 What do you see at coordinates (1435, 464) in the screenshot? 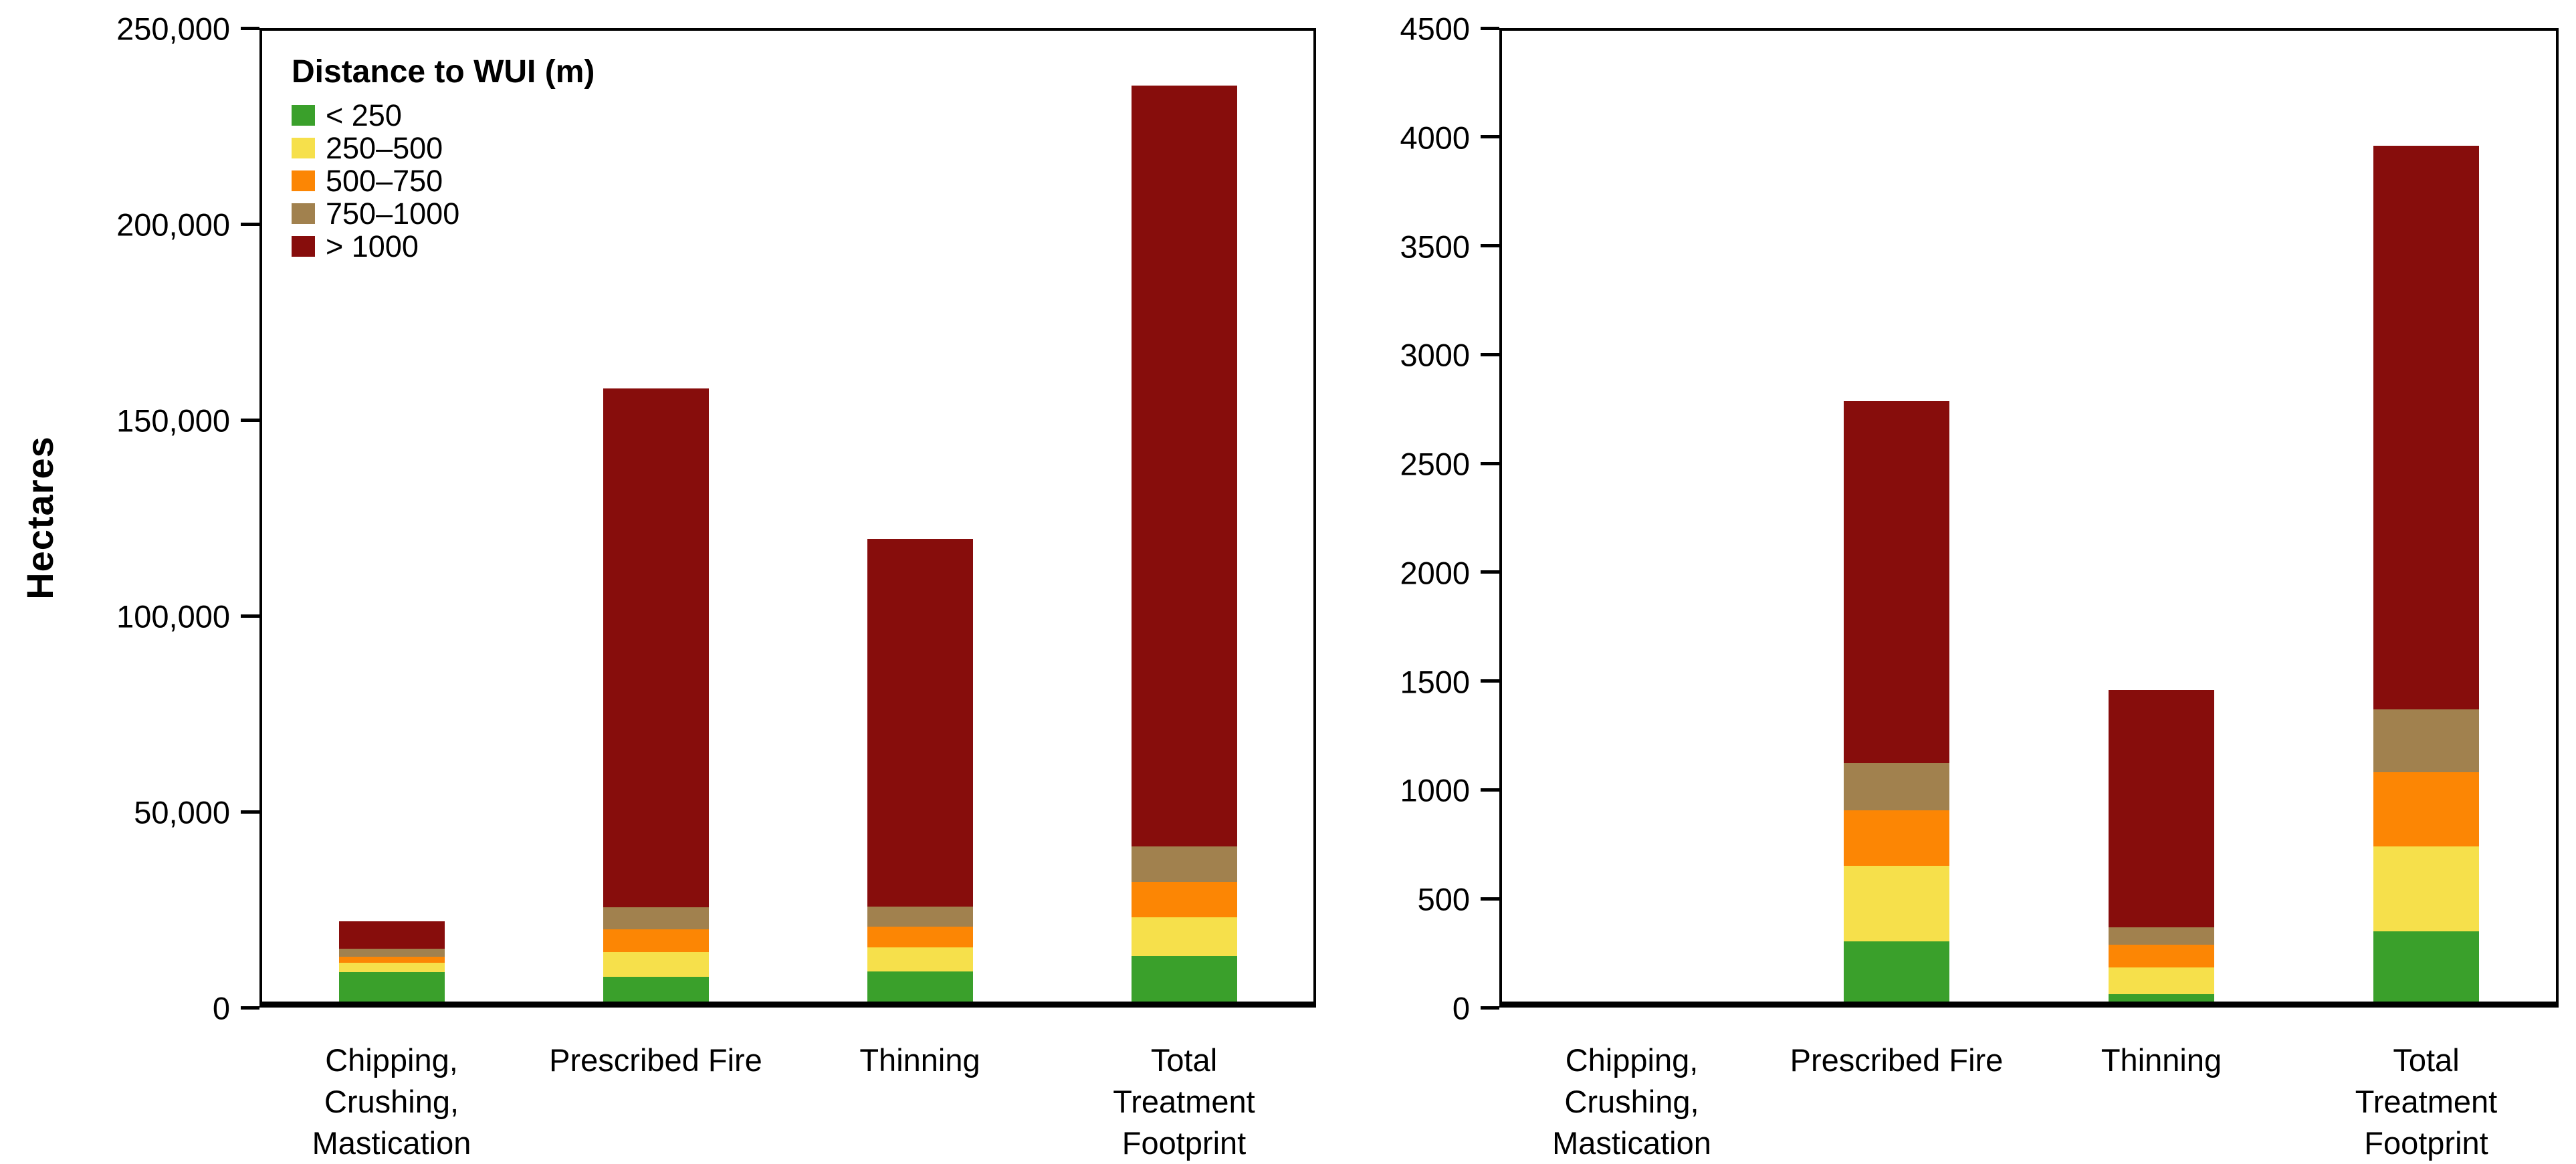
I see `y-axis-tick-label: 2500` at bounding box center [1435, 464].